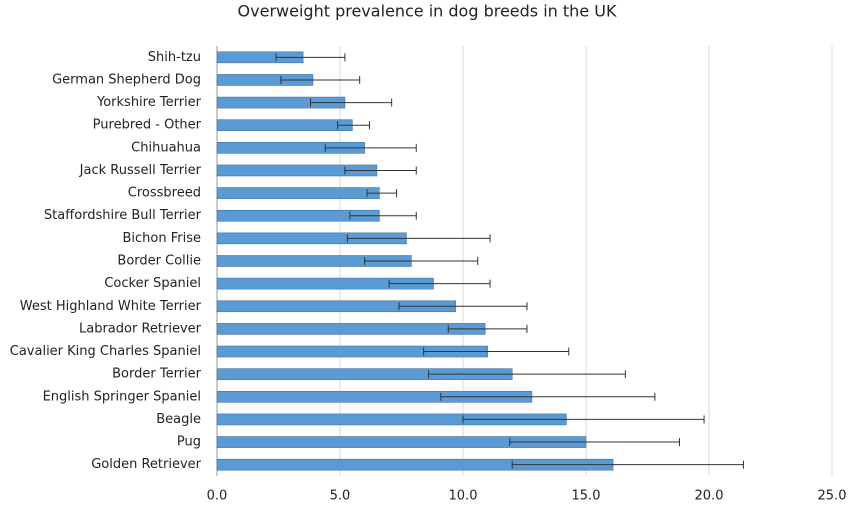  I want to click on y-tick-label: Border Terrier, so click(157, 374).